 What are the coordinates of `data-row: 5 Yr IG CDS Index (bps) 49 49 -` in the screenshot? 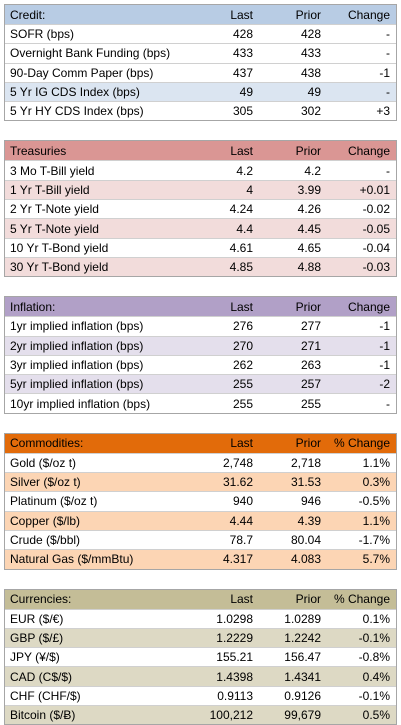 It's located at (200, 91).